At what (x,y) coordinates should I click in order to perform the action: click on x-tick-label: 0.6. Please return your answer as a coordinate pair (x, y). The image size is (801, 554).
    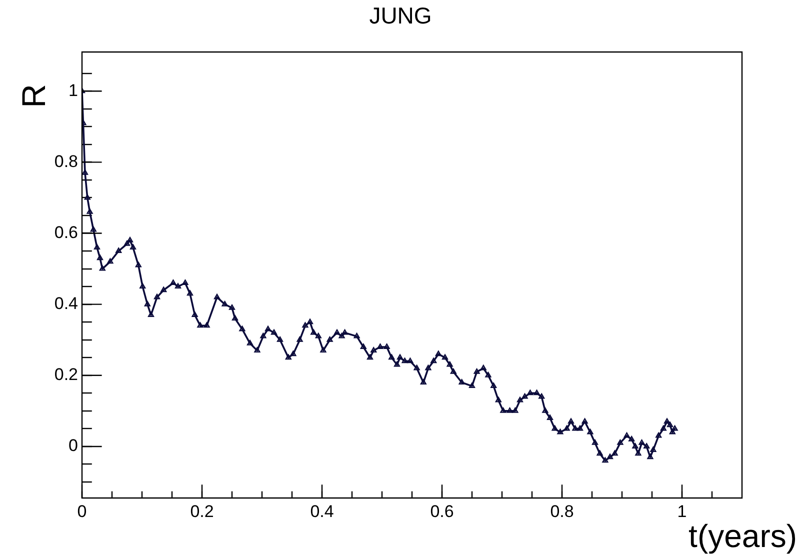
    Looking at the image, I should click on (442, 511).